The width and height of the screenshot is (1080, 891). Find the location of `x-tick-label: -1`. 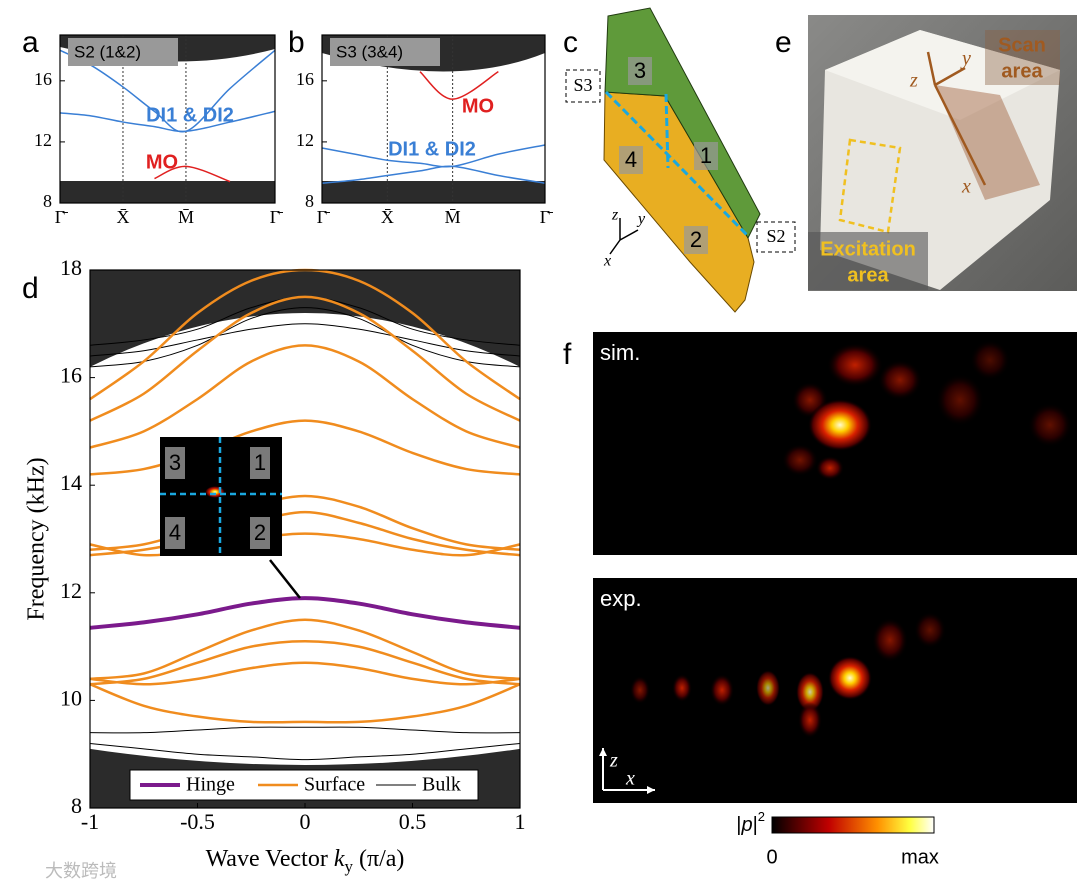

x-tick-label: -1 is located at coordinates (90, 821).